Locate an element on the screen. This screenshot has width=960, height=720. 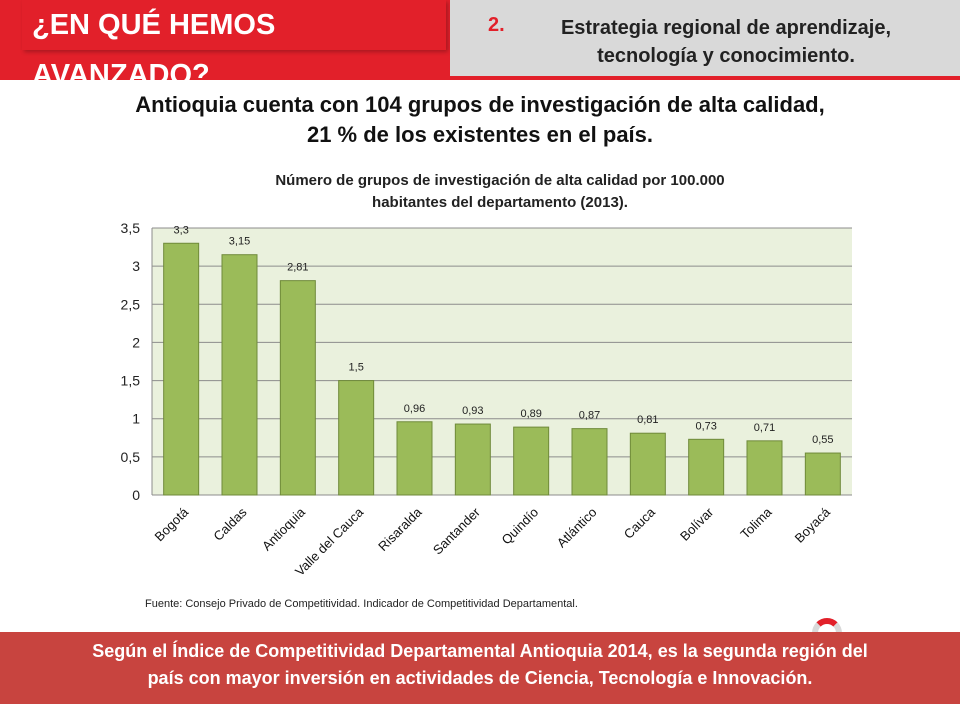
data-label: 0,71 is located at coordinates (764, 428).